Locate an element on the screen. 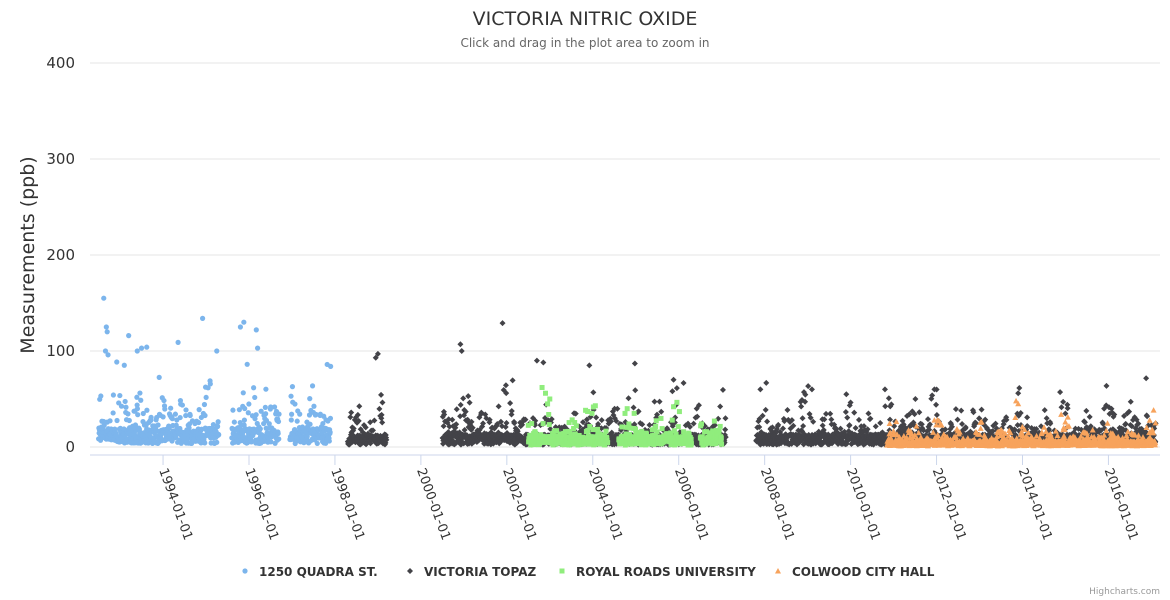 Image resolution: width=1170 pixels, height=600 pixels. x-tick-label: 1994-01-01 is located at coordinates (175, 504).